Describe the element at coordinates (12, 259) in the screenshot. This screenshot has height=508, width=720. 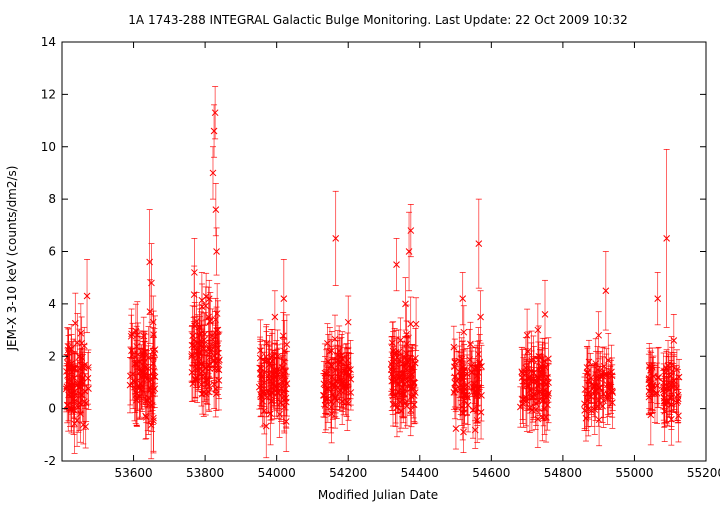
I see `y-axis-label: JEM-X 3-10 keV (counts/dm2/s)` at that location.